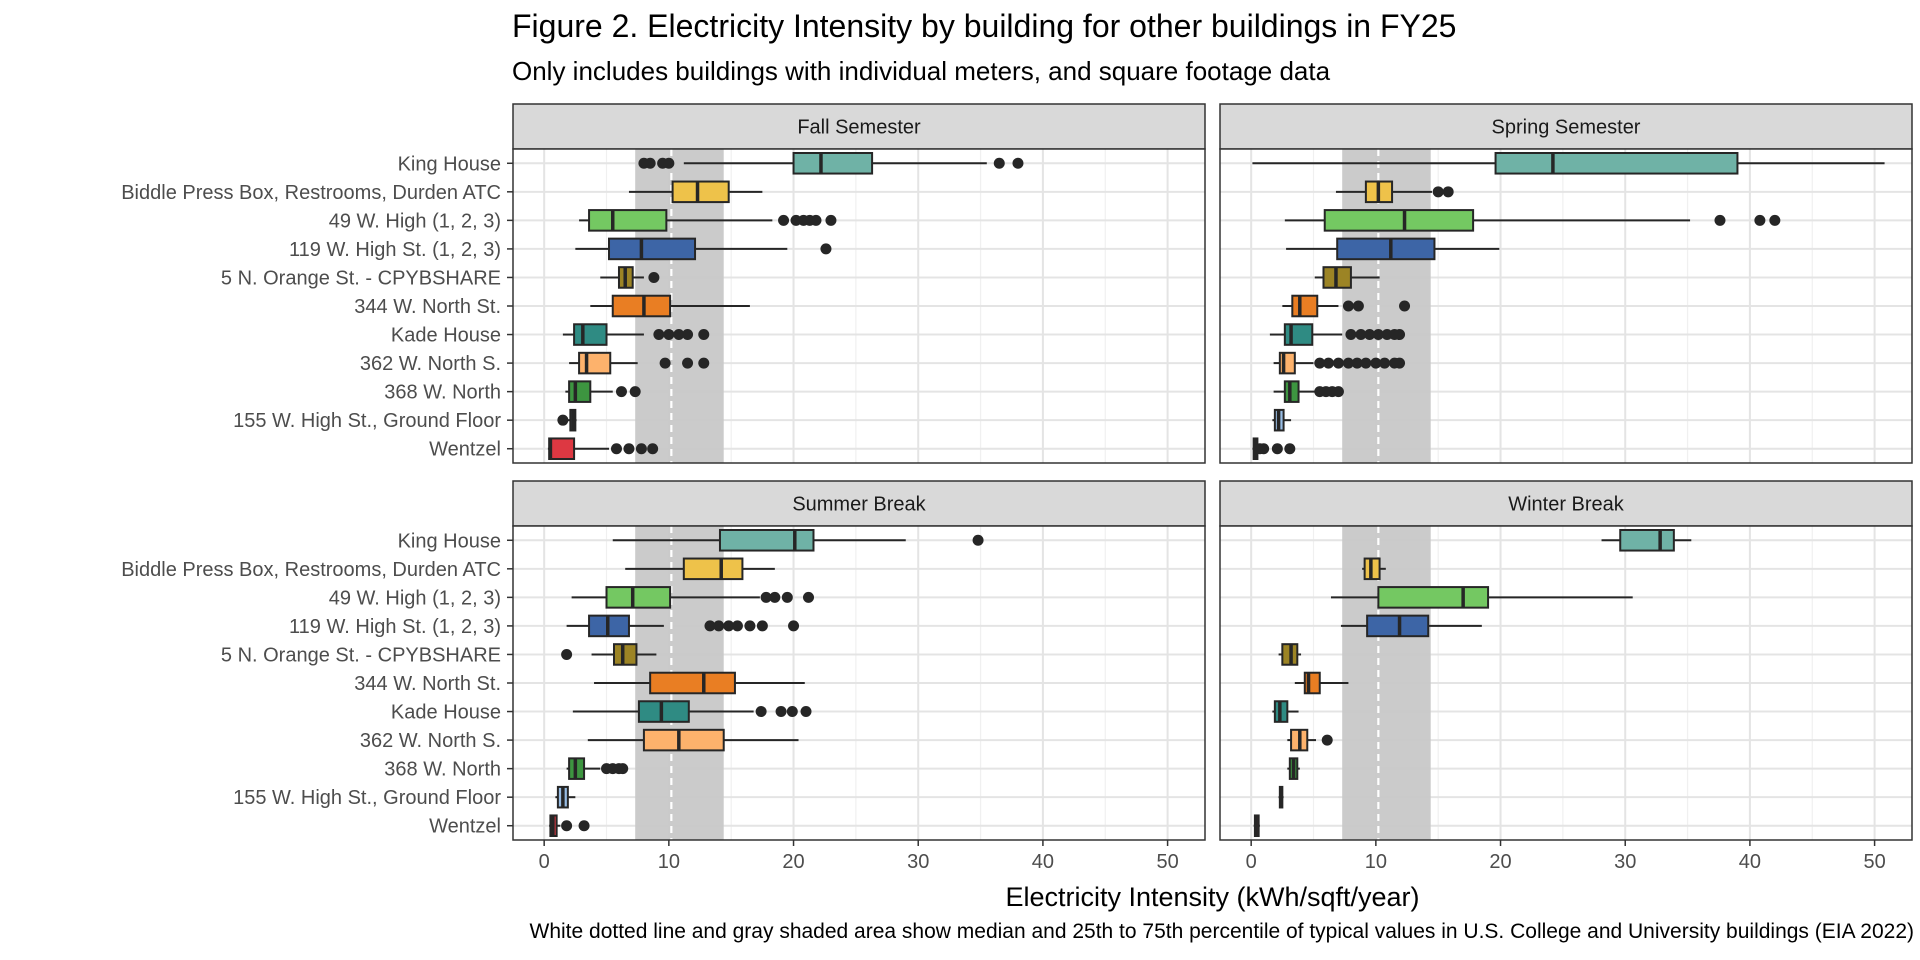 This screenshot has width=1920, height=960. What do you see at coordinates (1212, 897) in the screenshot?
I see `x-axis-title: Electricity Intensity (kWh/sqft/year)` at bounding box center [1212, 897].